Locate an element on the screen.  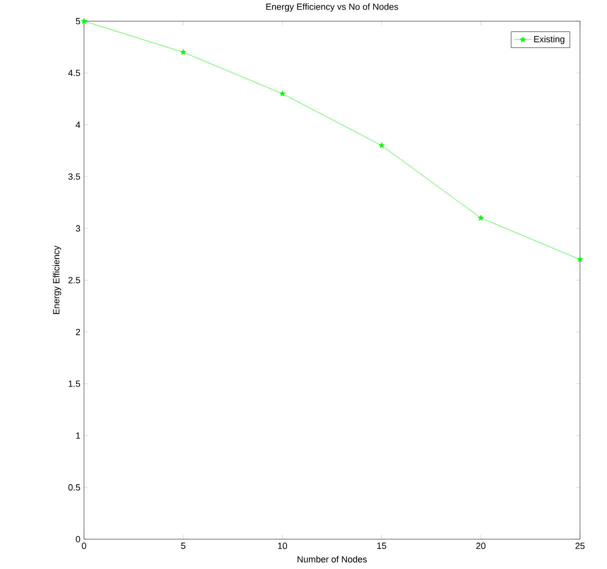
y-tick-label: 4.5 is located at coordinates (74, 73).